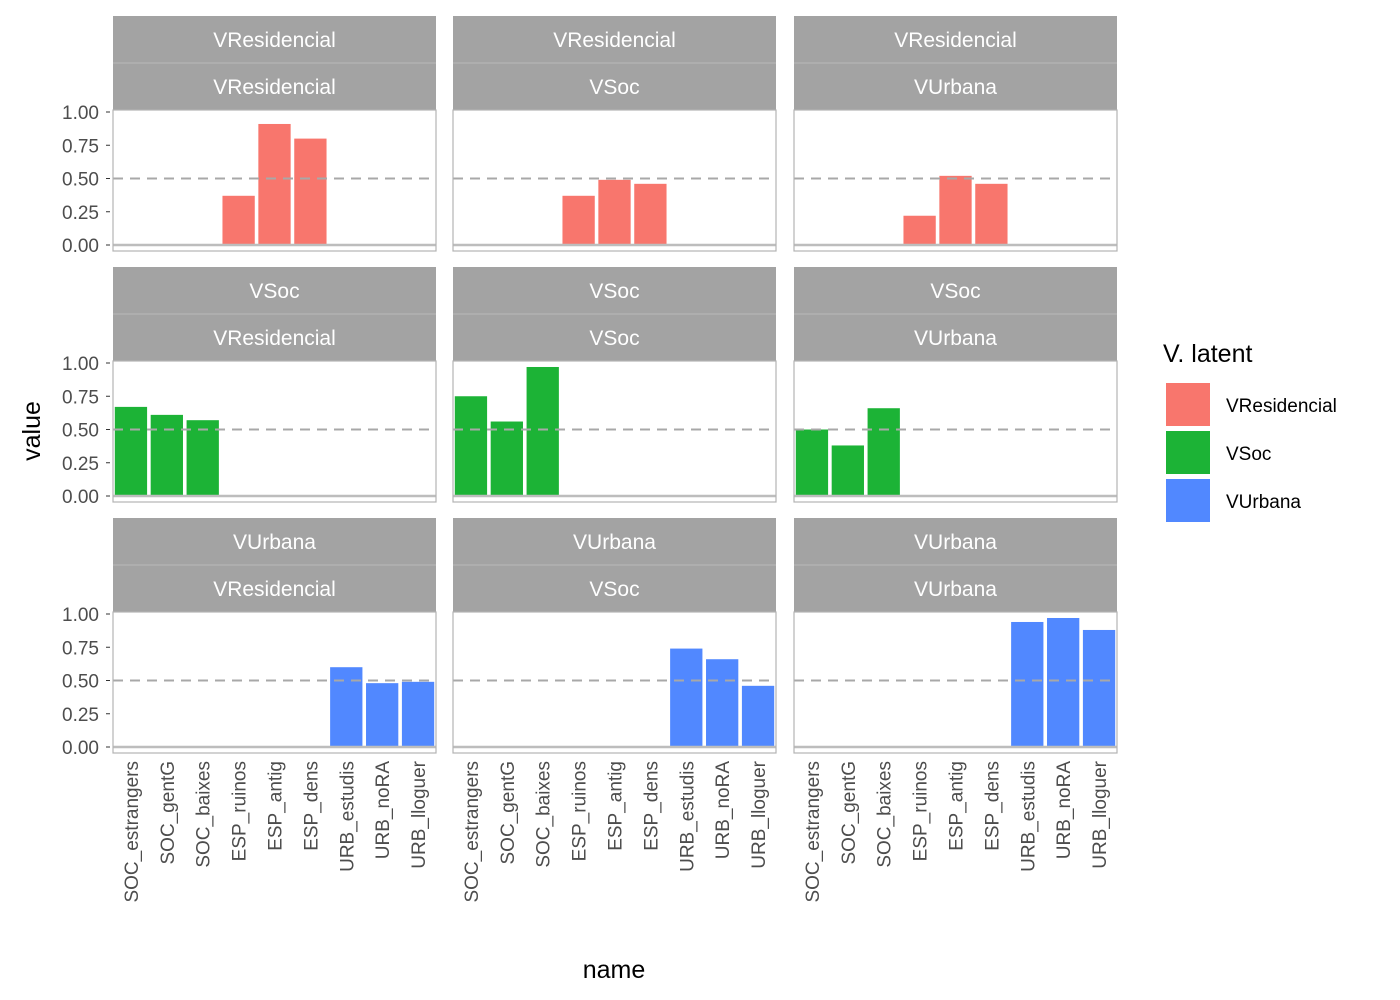 The height and width of the screenshot is (1000, 1400). Describe the element at coordinates (32, 431) in the screenshot. I see `y-axis-title: value` at that location.